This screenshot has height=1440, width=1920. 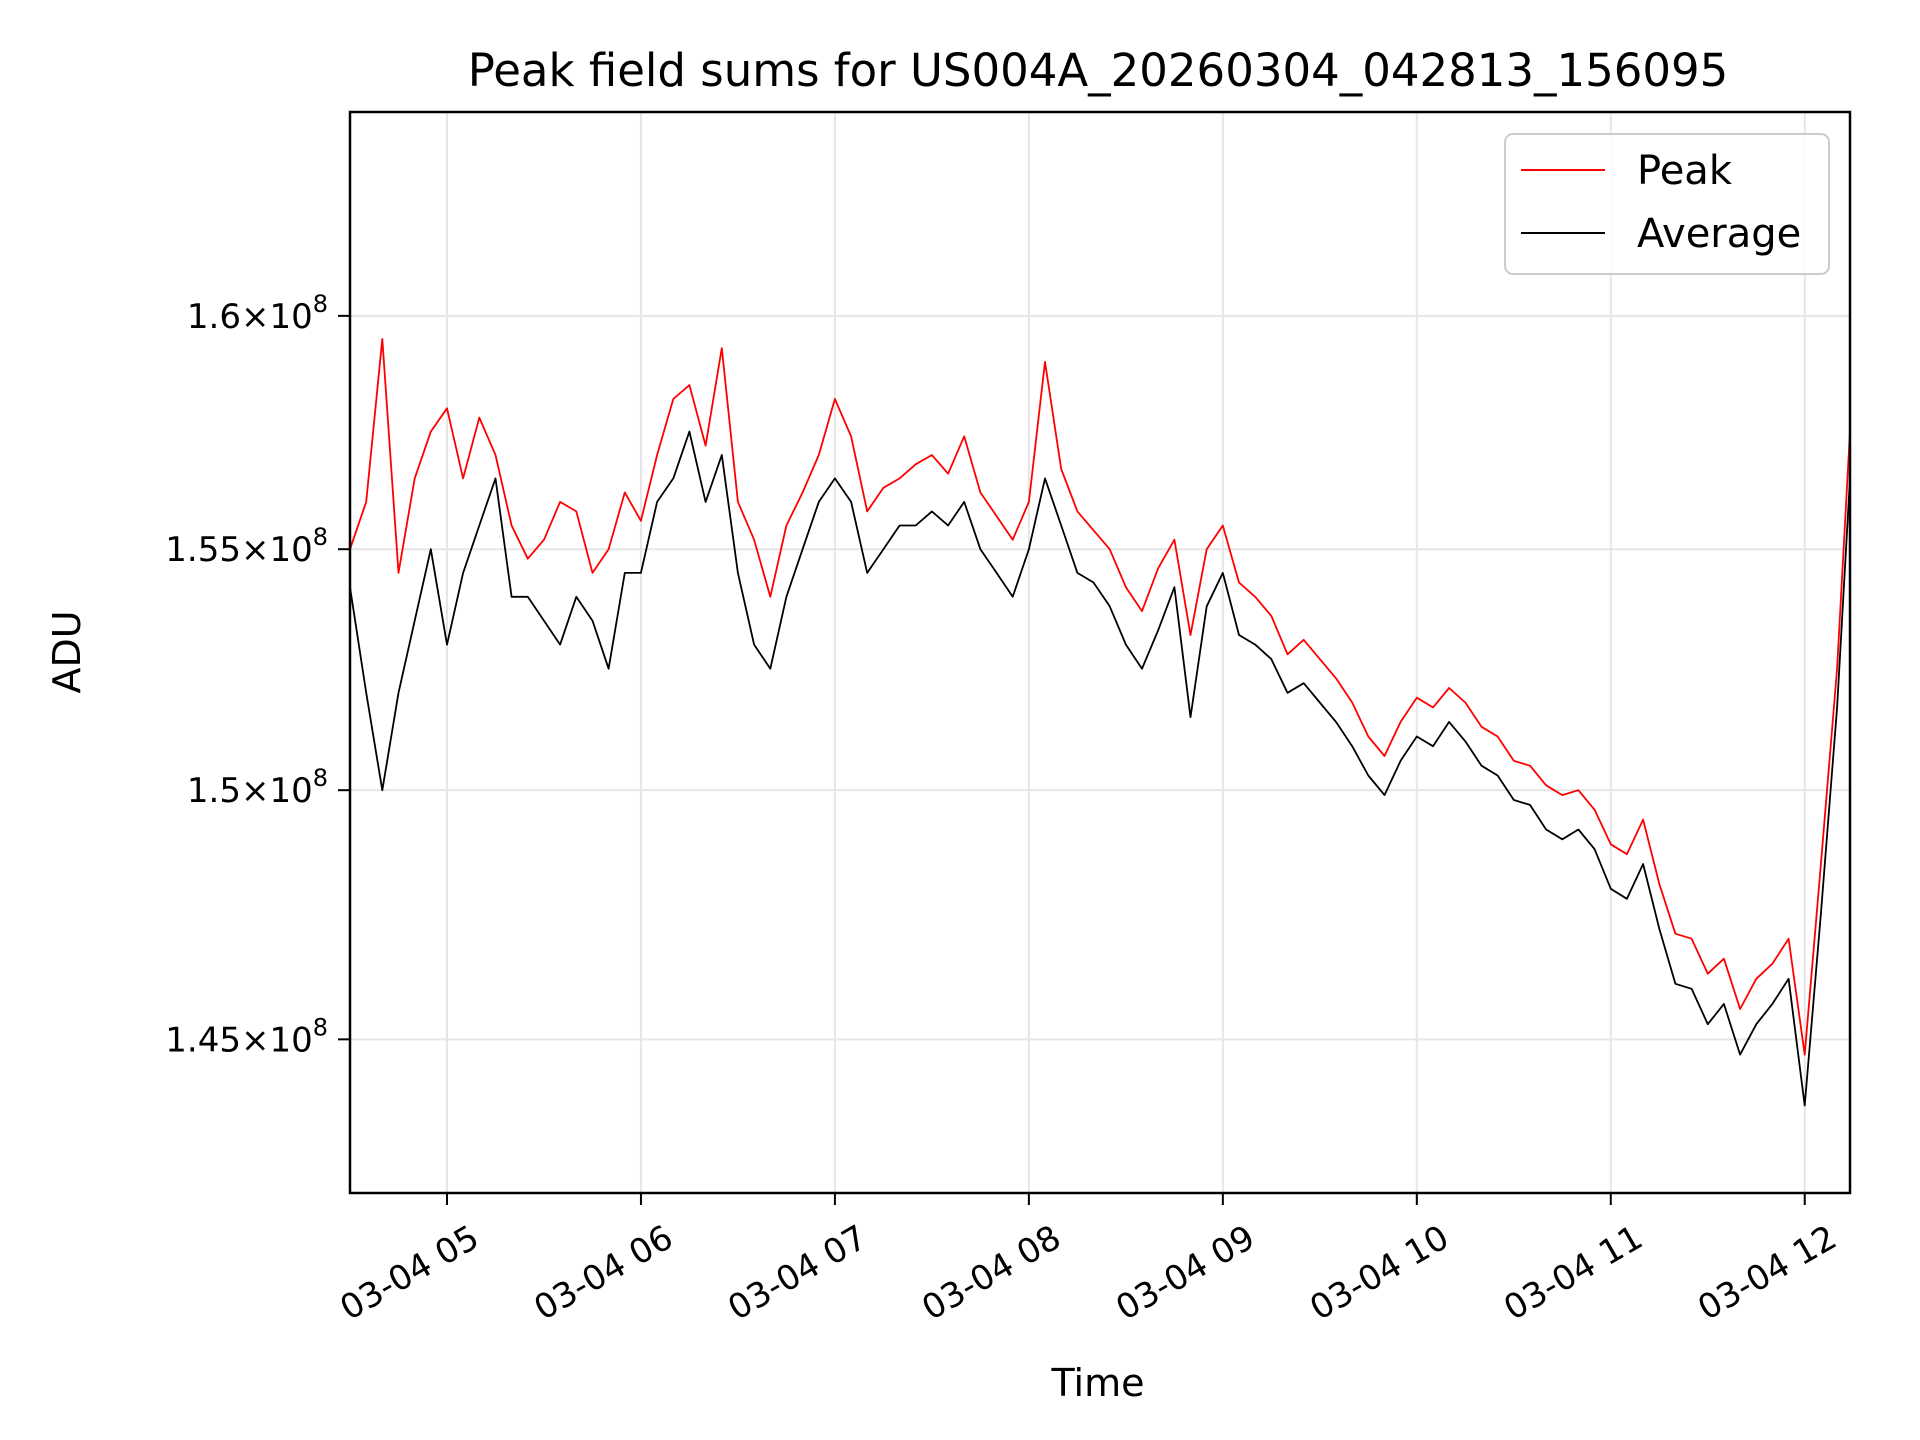 I want to click on x-tick-label: 03-04 08, so click(x=991, y=1273).